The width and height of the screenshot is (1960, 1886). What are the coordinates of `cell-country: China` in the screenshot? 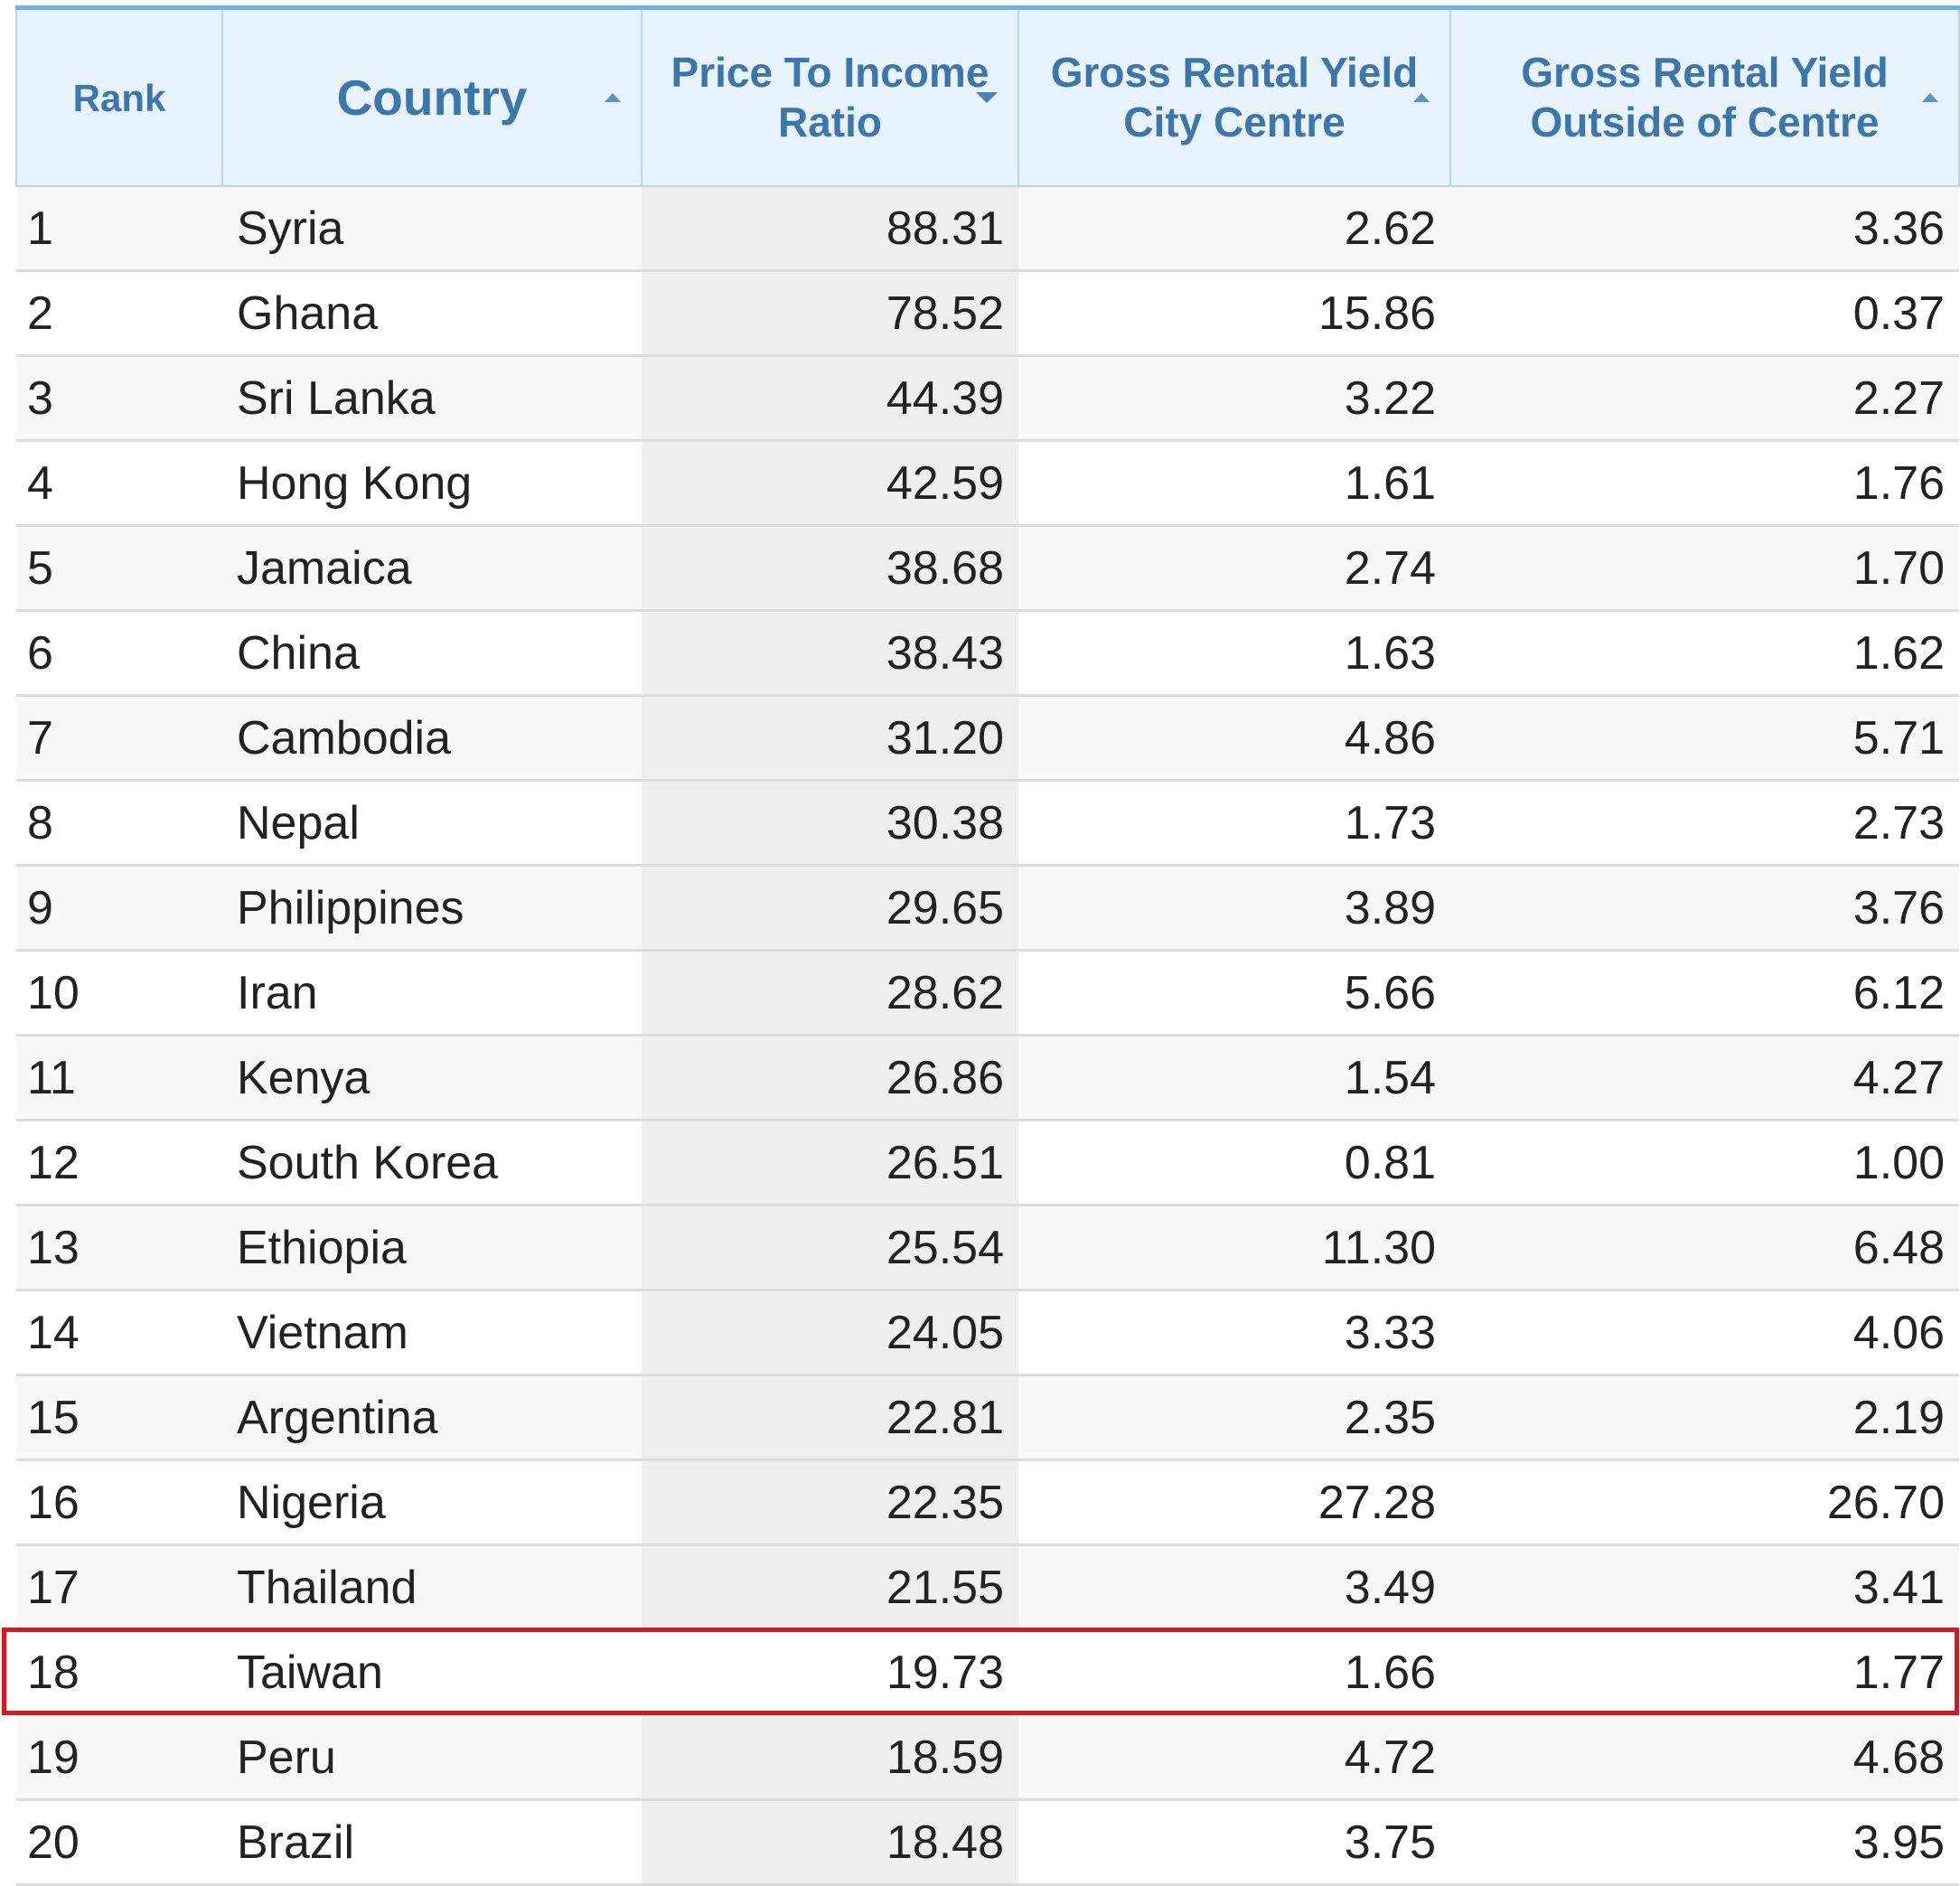 It's located at (432, 653).